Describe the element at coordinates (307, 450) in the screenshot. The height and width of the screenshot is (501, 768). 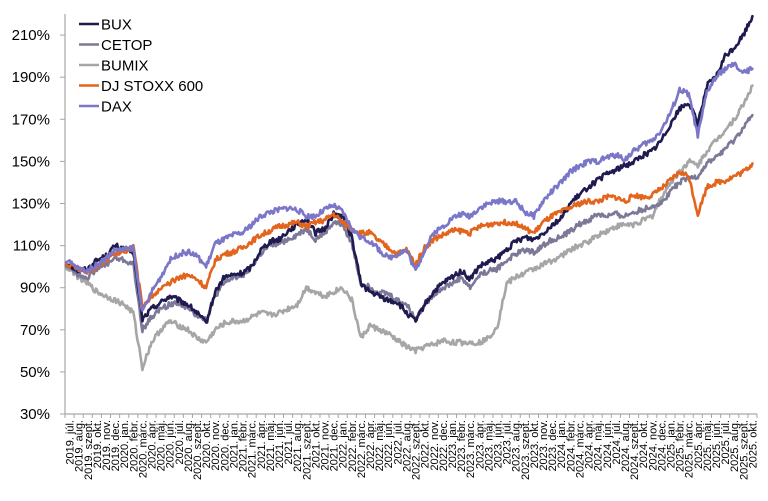
I see `x-tick-label: 2021. szept.` at that location.